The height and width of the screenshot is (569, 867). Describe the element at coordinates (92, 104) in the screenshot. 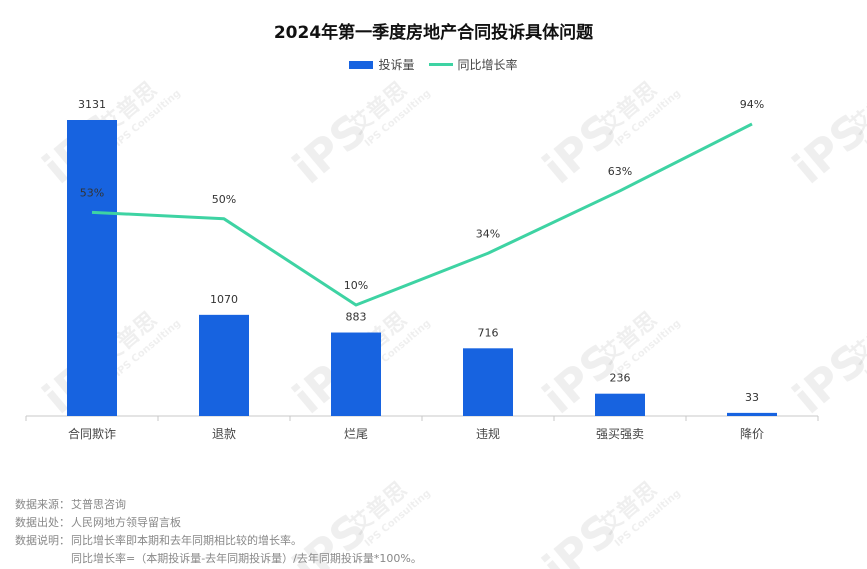

I see `bar-label-0: 3131` at that location.